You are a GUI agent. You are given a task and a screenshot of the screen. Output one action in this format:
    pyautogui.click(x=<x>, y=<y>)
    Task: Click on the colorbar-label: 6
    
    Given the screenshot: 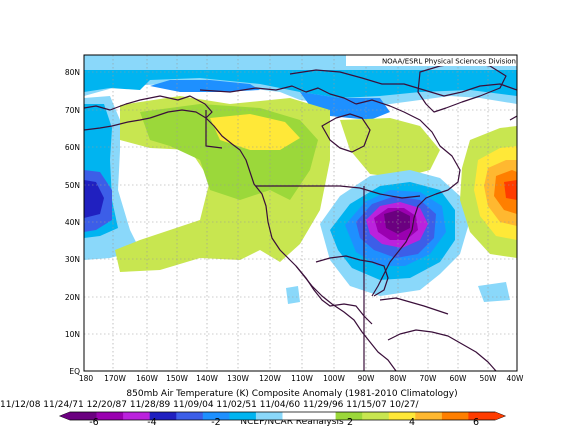 What is the action you would take?
    pyautogui.click(x=476, y=422)
    